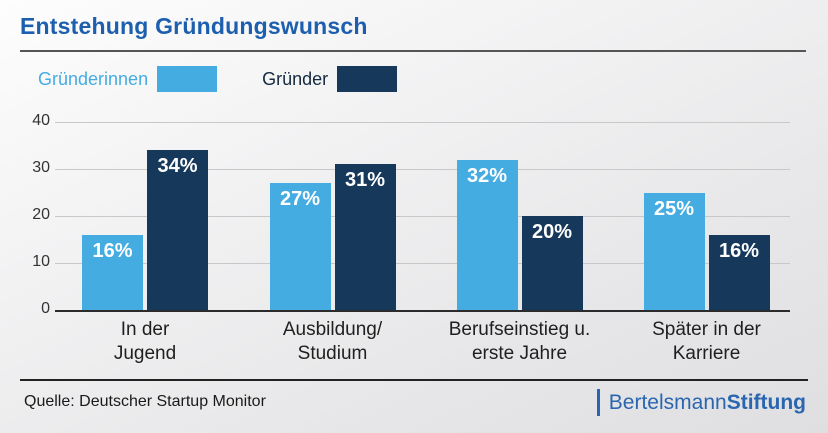 This screenshot has width=828, height=433. I want to click on x-category-label-3: Berufseinstieg u. erste Jahre, so click(519, 341).